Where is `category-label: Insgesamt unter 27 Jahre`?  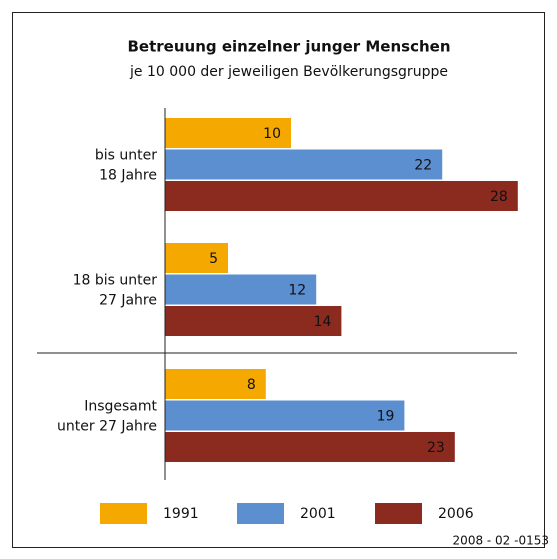 category-label: Insgesamt unter 27 Jahre is located at coordinates (107, 416).